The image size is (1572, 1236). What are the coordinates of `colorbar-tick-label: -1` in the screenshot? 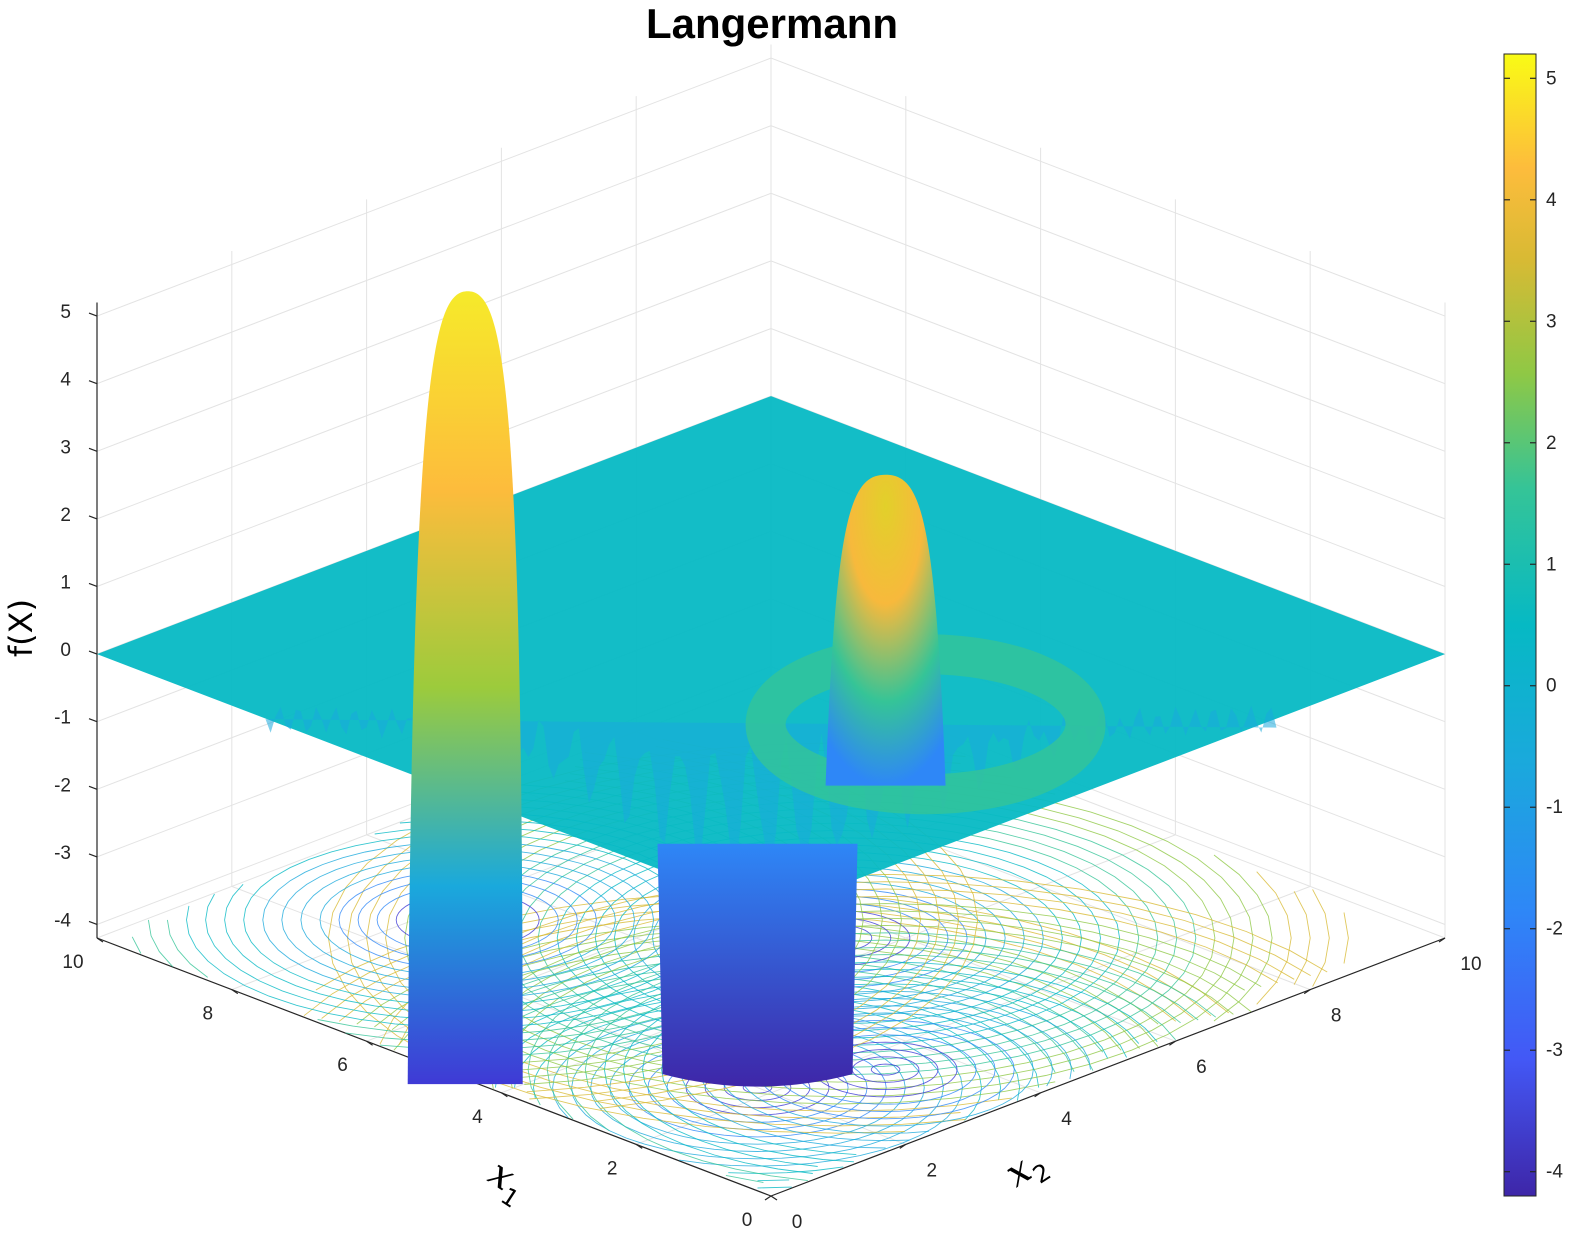 It's located at (1554, 807).